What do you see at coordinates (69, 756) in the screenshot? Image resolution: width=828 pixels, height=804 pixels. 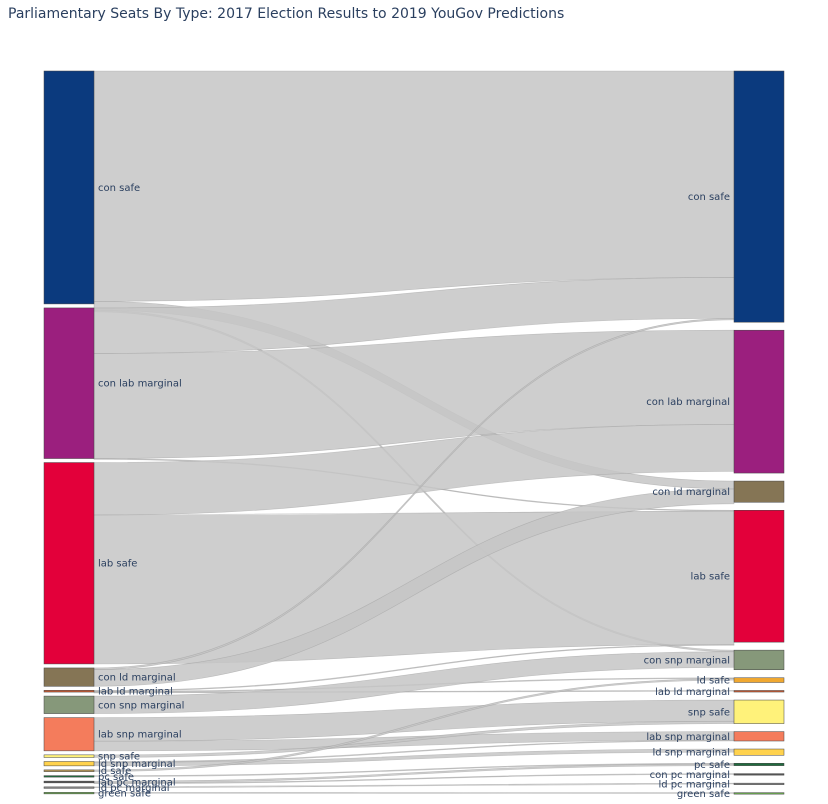 I see `sankey-node-left-snp-safe` at bounding box center [69, 756].